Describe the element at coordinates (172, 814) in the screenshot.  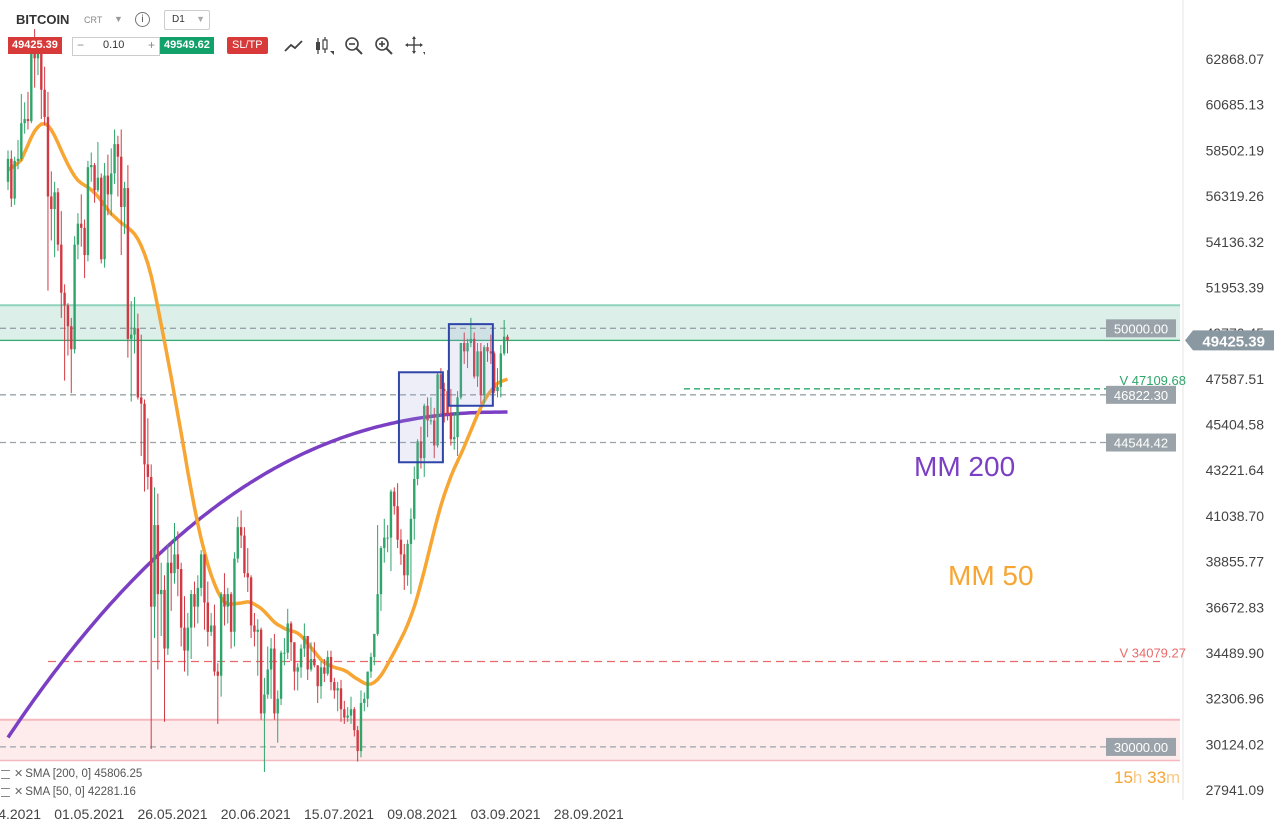
I see `x-tick-label: 26.05.2021` at that location.